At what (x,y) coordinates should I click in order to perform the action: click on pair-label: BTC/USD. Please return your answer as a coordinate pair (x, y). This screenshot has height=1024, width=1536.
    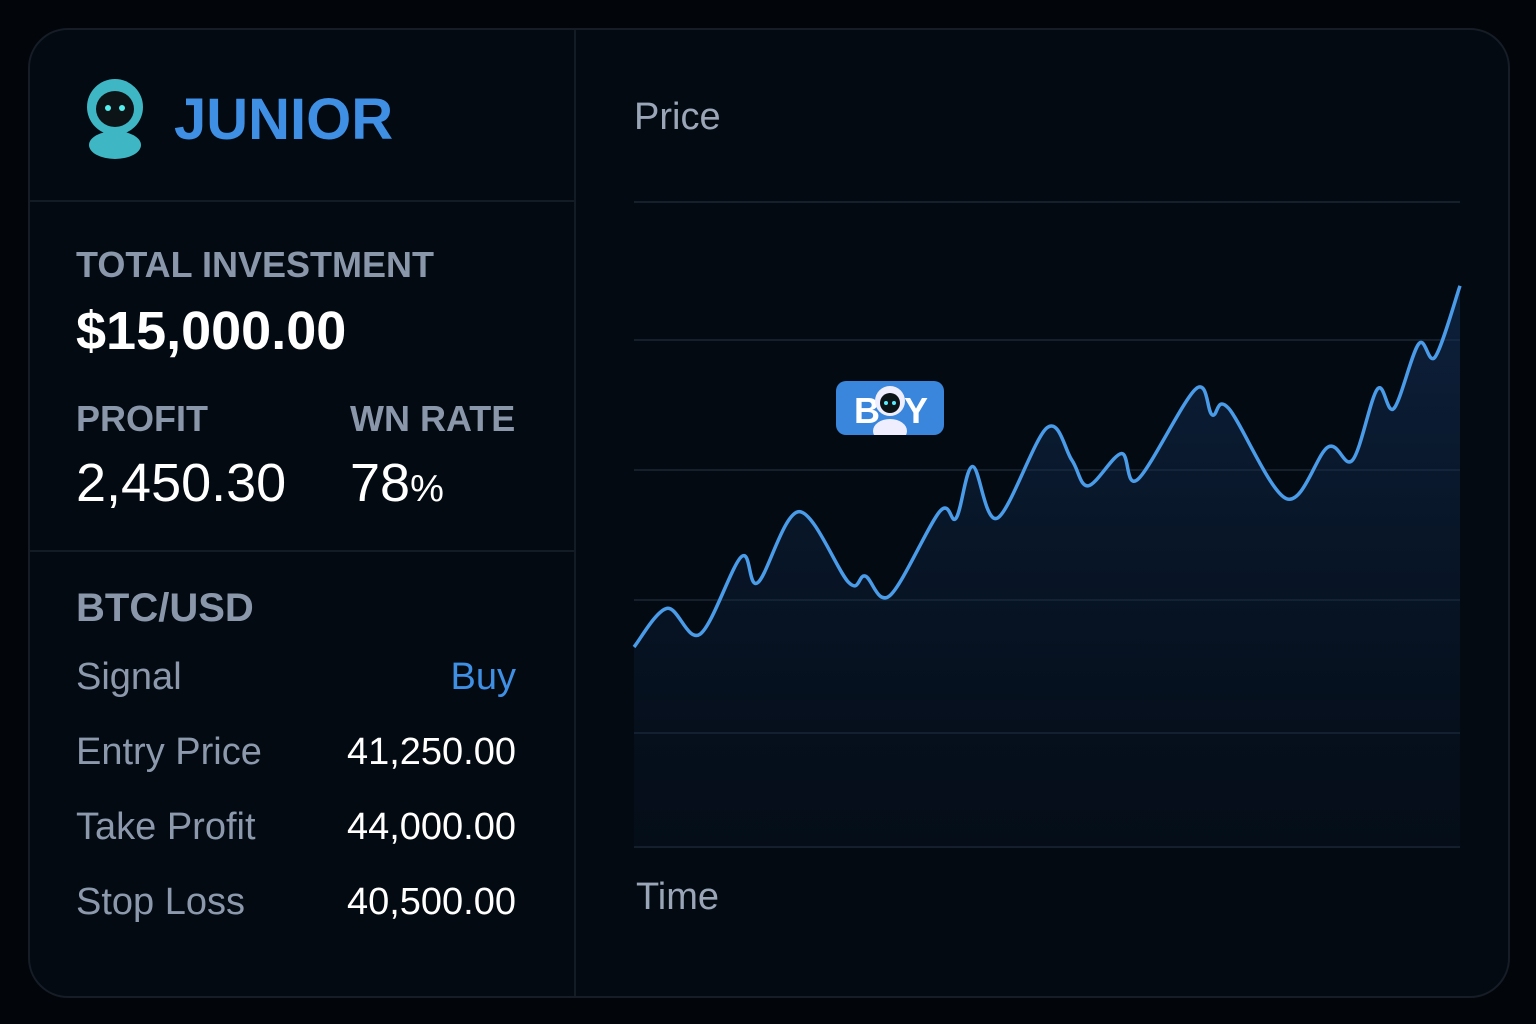
    Looking at the image, I should click on (165, 608).